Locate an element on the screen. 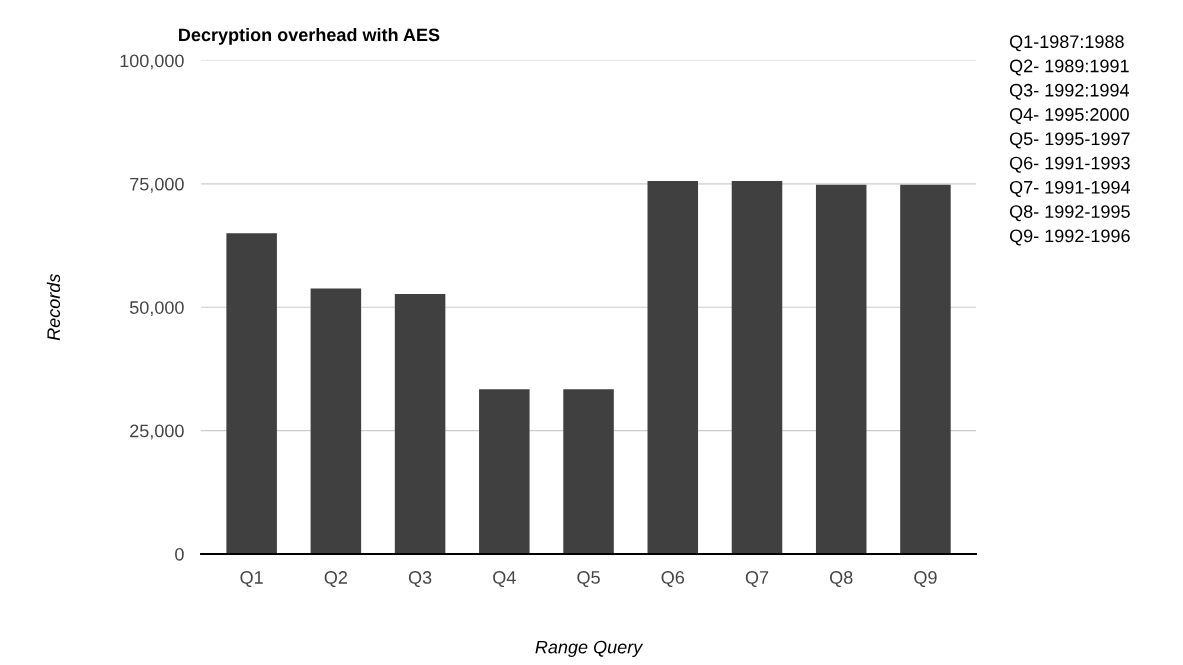  x-tick-label: Q6 is located at coordinates (673, 579).